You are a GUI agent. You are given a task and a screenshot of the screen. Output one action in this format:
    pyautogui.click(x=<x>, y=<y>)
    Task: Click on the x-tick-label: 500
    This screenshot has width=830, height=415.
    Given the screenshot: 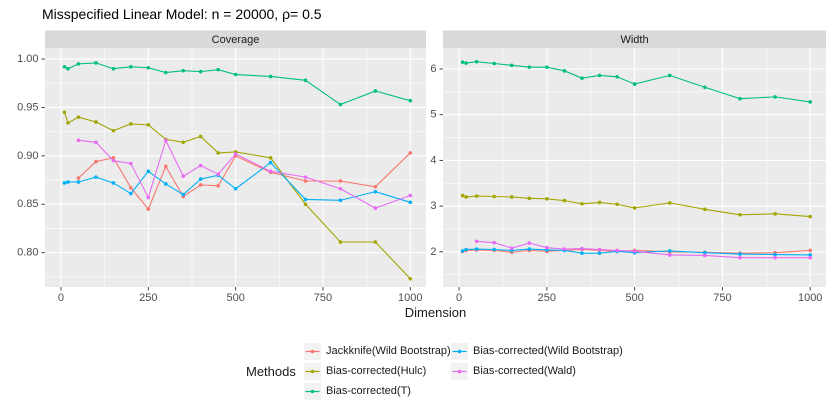 What is the action you would take?
    pyautogui.click(x=634, y=298)
    